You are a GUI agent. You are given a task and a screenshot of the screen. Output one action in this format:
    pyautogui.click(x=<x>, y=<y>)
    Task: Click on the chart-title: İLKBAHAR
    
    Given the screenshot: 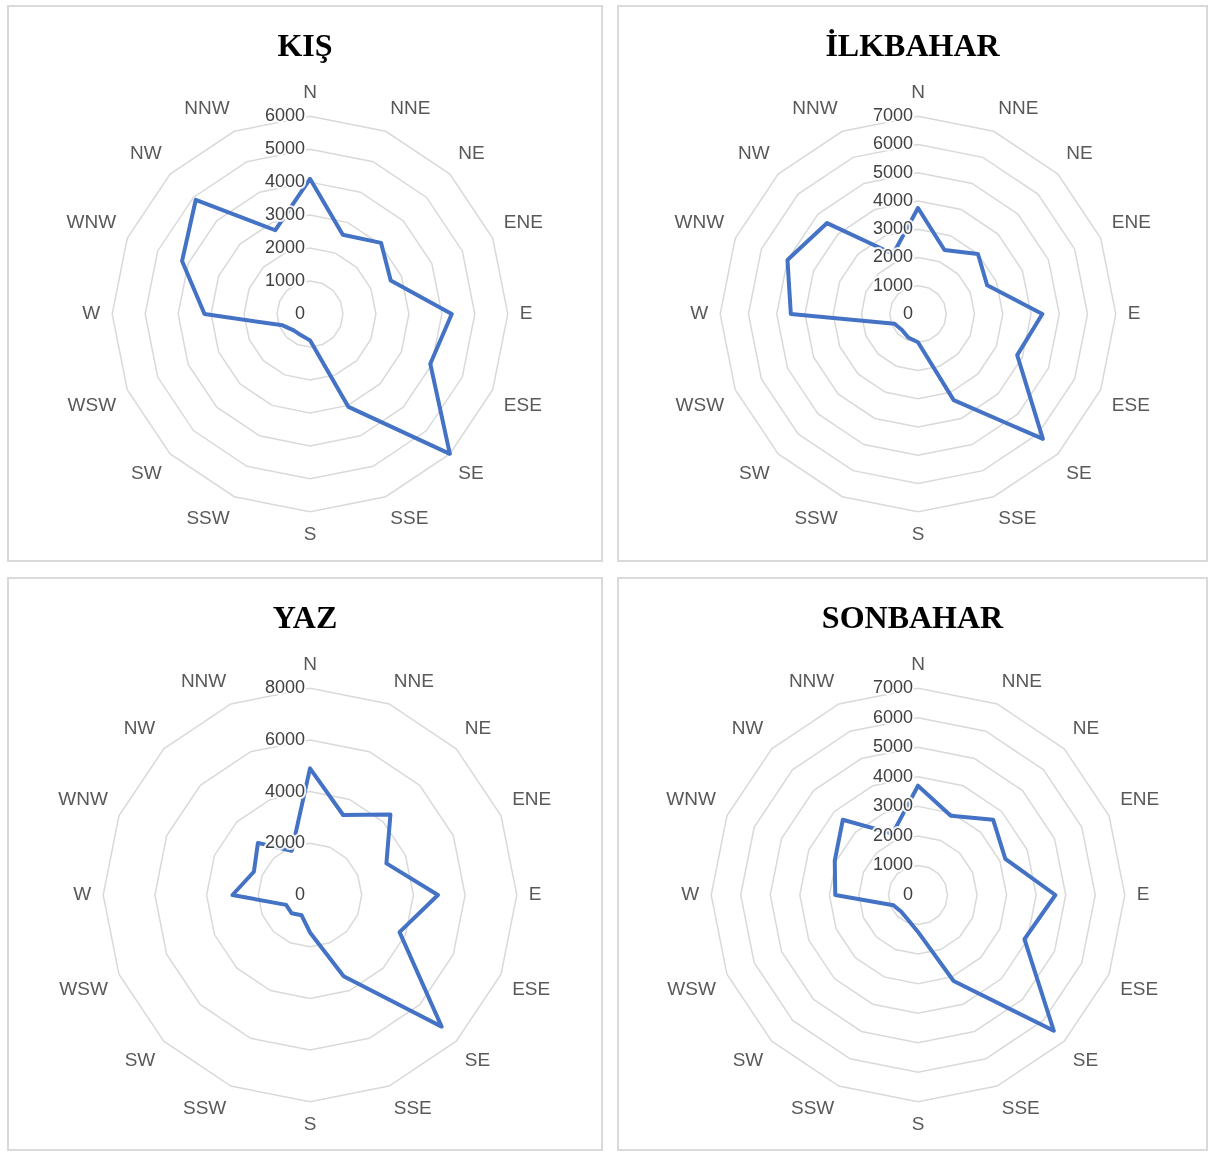 What is the action you would take?
    pyautogui.click(x=913, y=45)
    